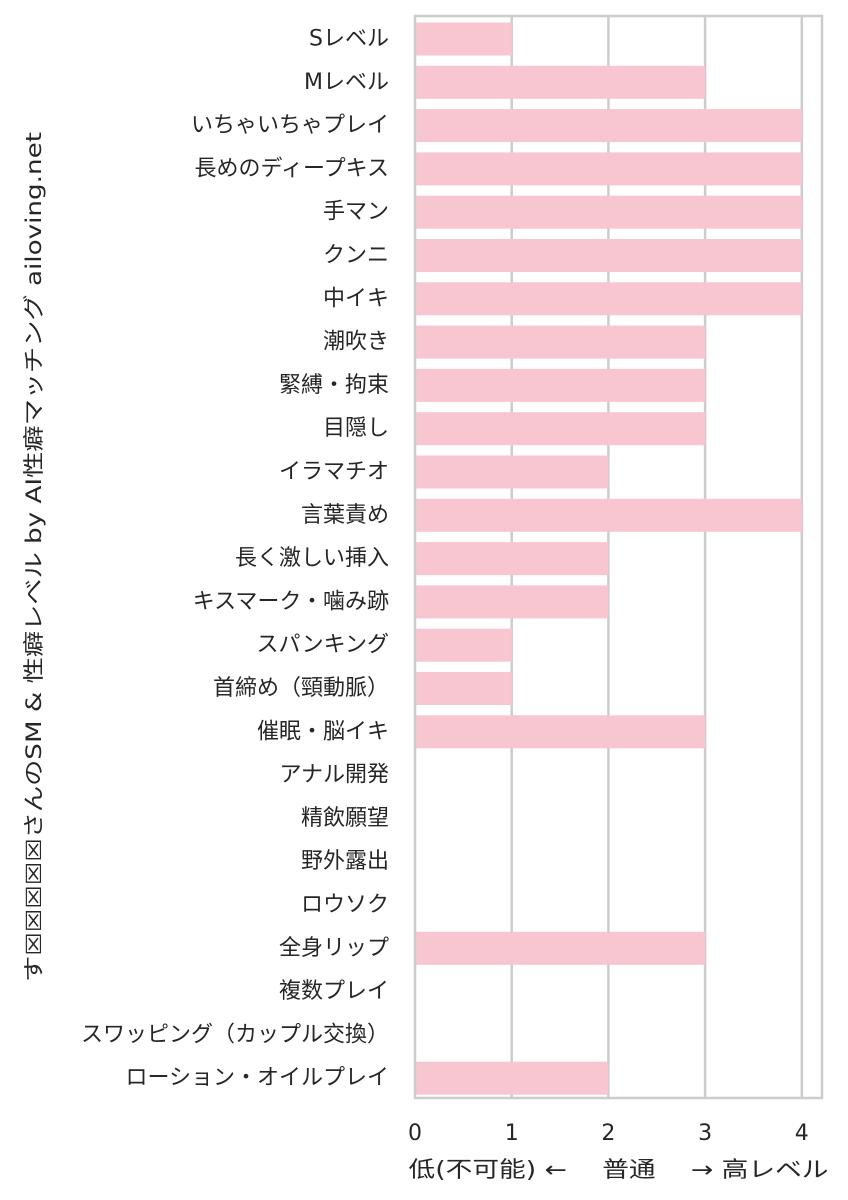 This screenshot has width=848, height=1200. What do you see at coordinates (292, 168) in the screenshot?
I see `category-label: 長めのディープキス` at bounding box center [292, 168].